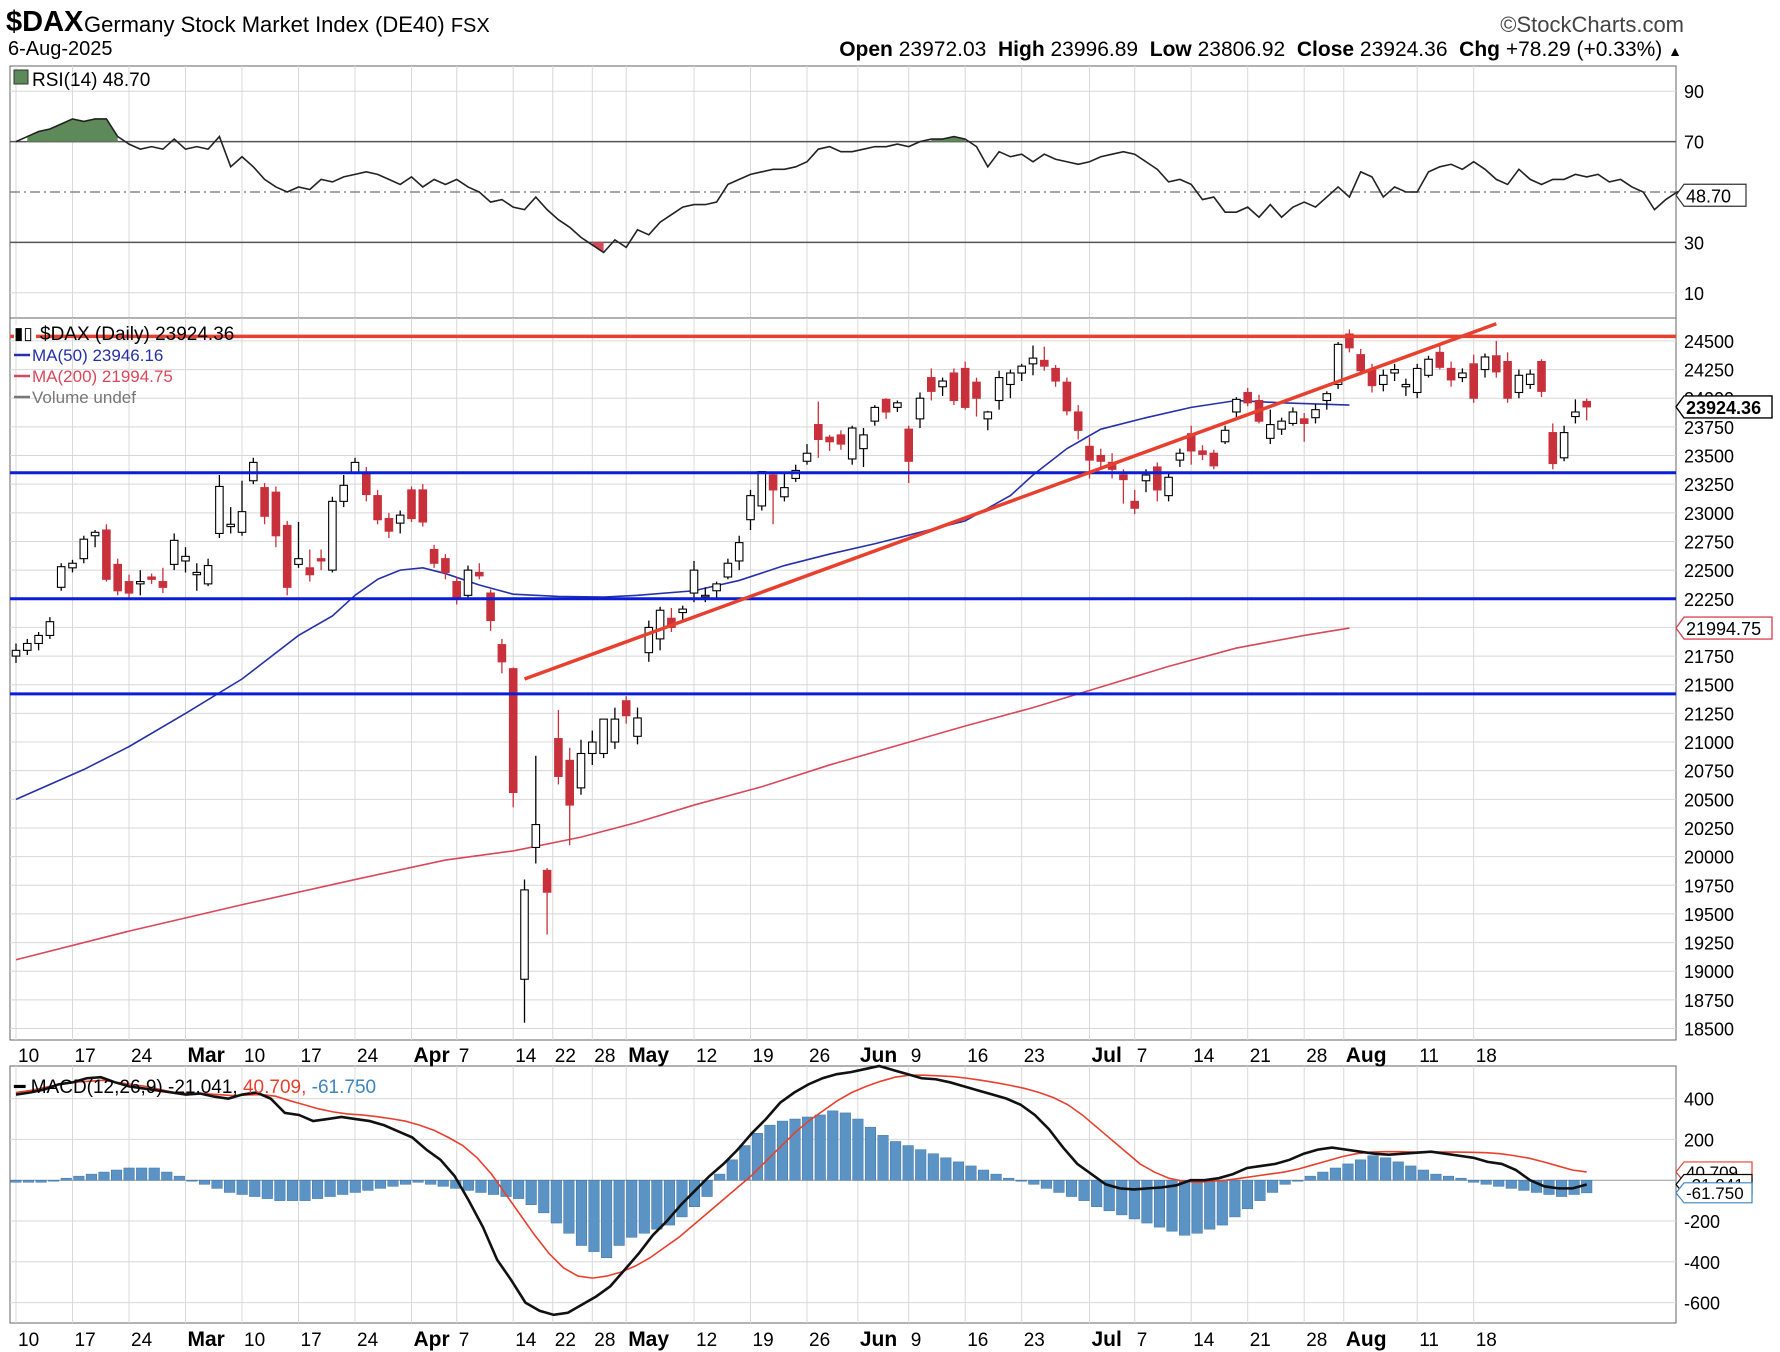 This screenshot has height=1352, width=1780. Describe the element at coordinates (1702, 1263) in the screenshot. I see `macd-y-tick-label: -400` at that location.